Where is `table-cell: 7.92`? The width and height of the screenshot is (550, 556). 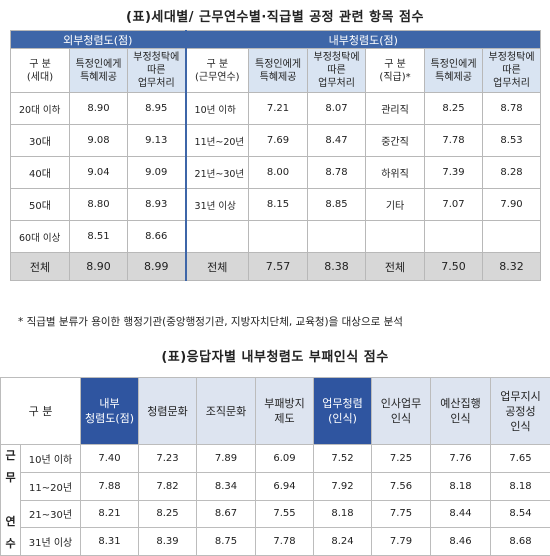 table-cell: 7.92 is located at coordinates (343, 486).